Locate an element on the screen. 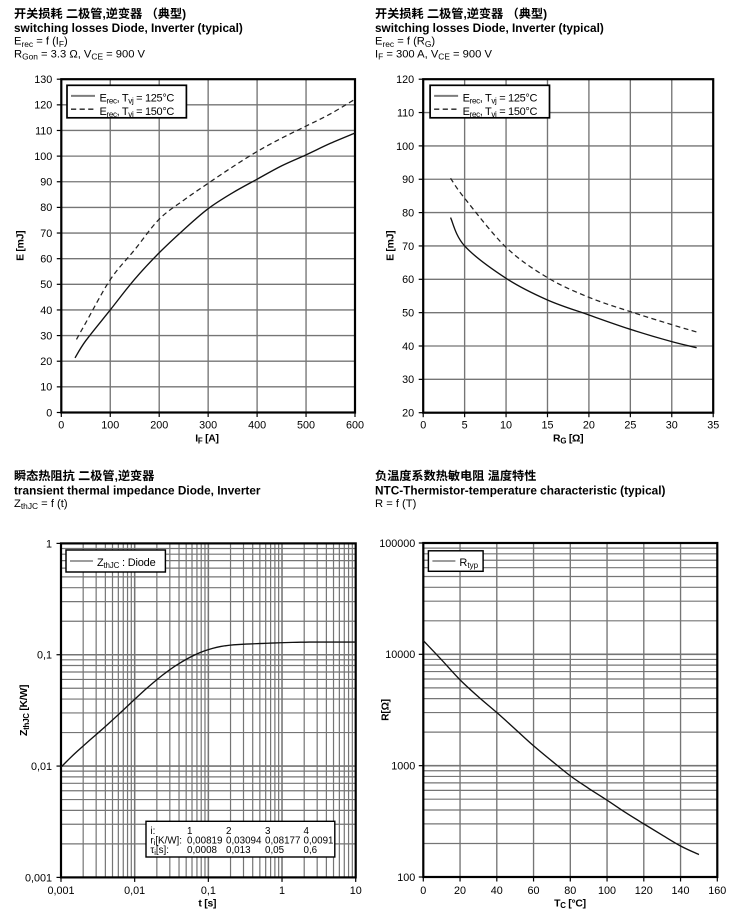 This screenshot has width=740, height=917. svg-text: 300 is located at coordinates (208, 426).